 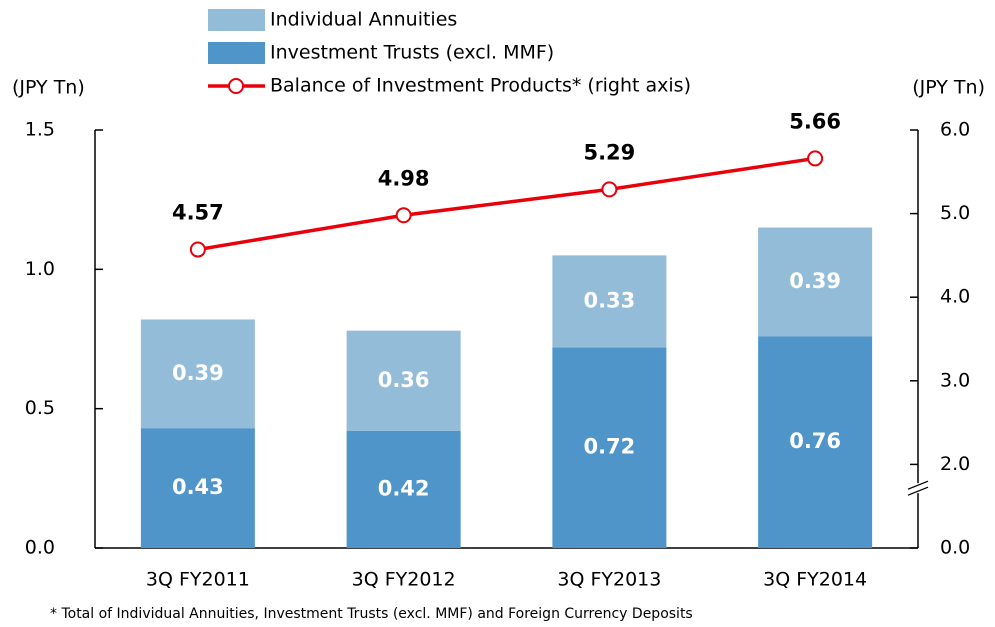 I want to click on y2-tick-label: 3.0, so click(x=955, y=380).